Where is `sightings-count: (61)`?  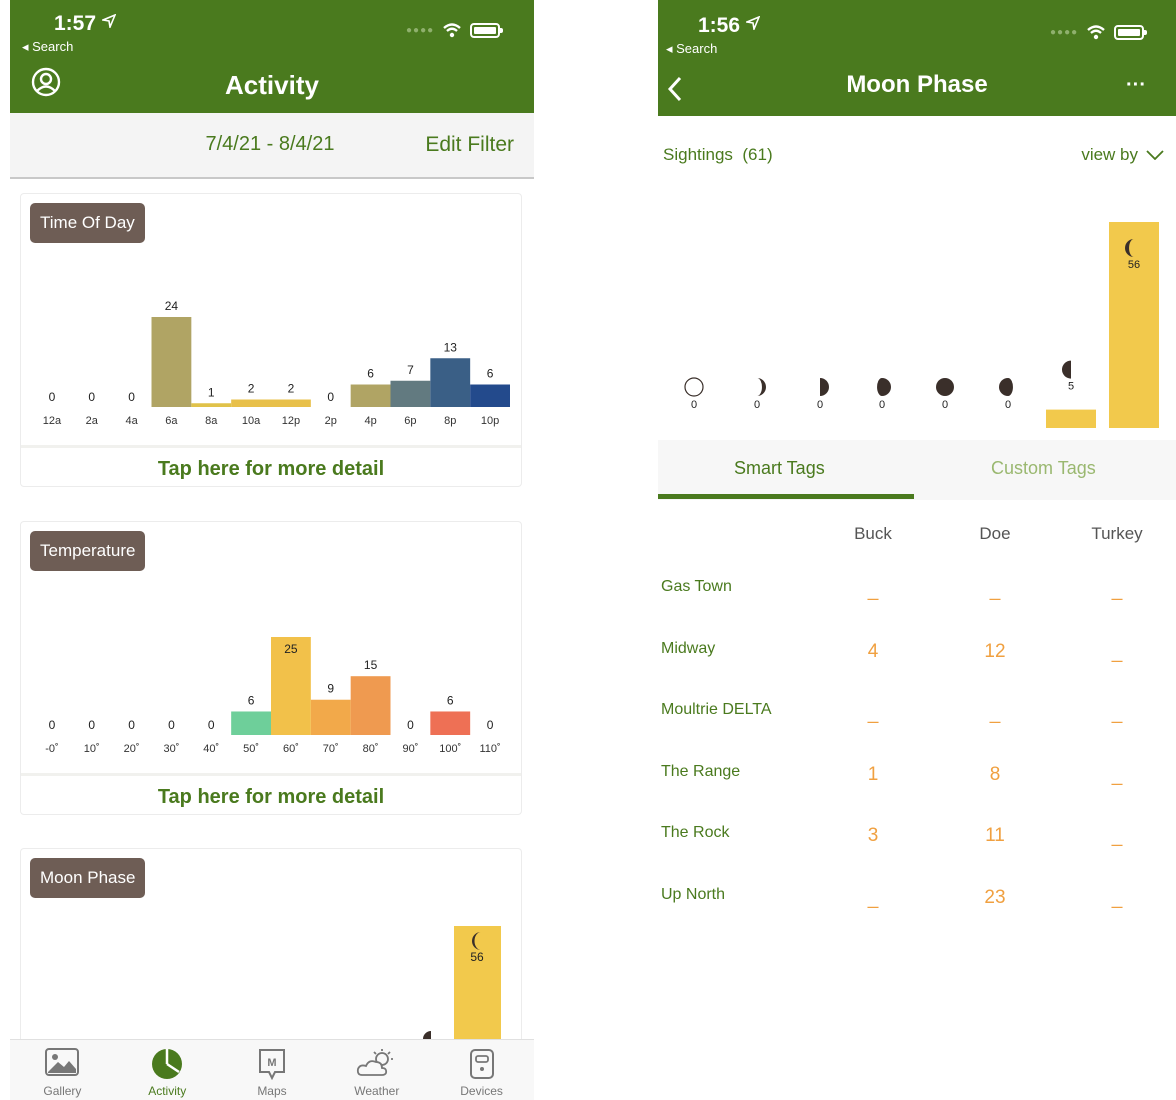 sightings-count: (61) is located at coordinates (757, 154).